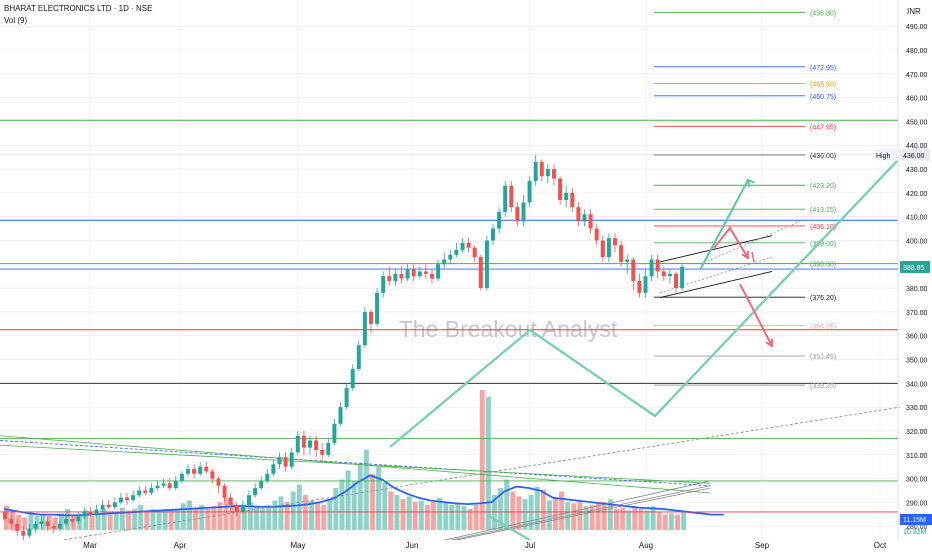 This screenshot has height=555, width=932. Describe the element at coordinates (823, 327) in the screenshot. I see `fib-level-label: (364.25)` at that location.